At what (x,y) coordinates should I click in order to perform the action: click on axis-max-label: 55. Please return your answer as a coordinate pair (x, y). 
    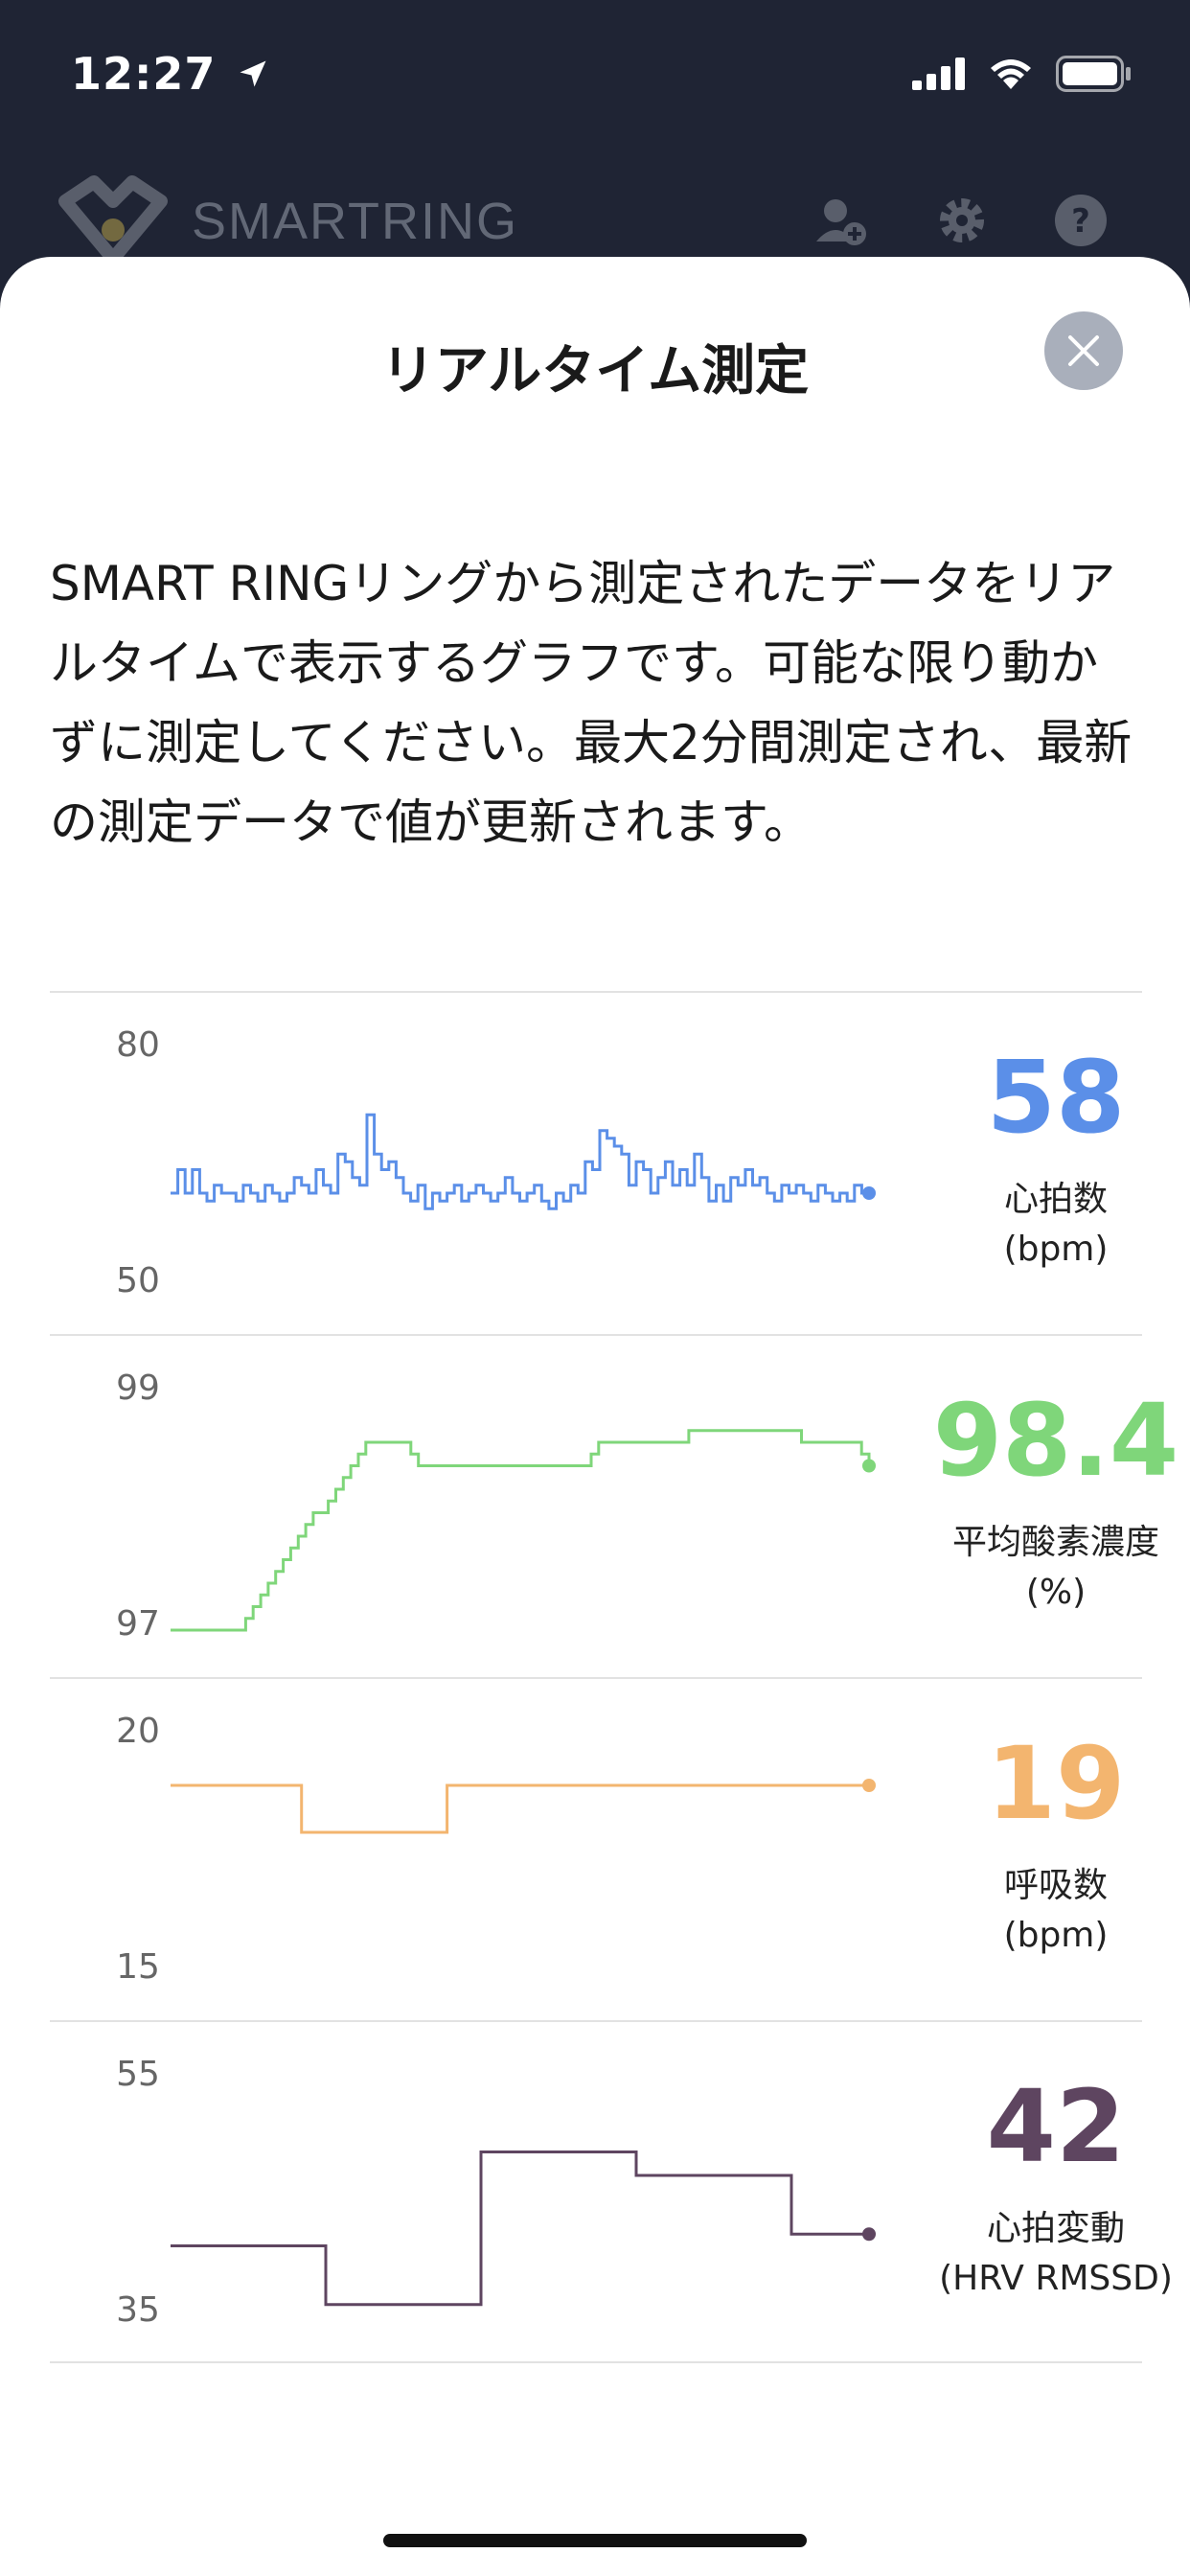
    Looking at the image, I should click on (138, 2074).